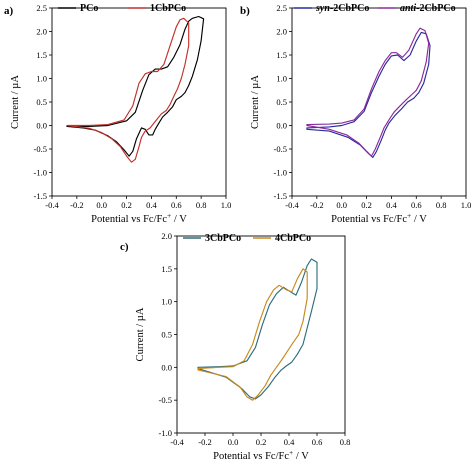  I want to click on legend-entry: PCo, so click(89, 8).